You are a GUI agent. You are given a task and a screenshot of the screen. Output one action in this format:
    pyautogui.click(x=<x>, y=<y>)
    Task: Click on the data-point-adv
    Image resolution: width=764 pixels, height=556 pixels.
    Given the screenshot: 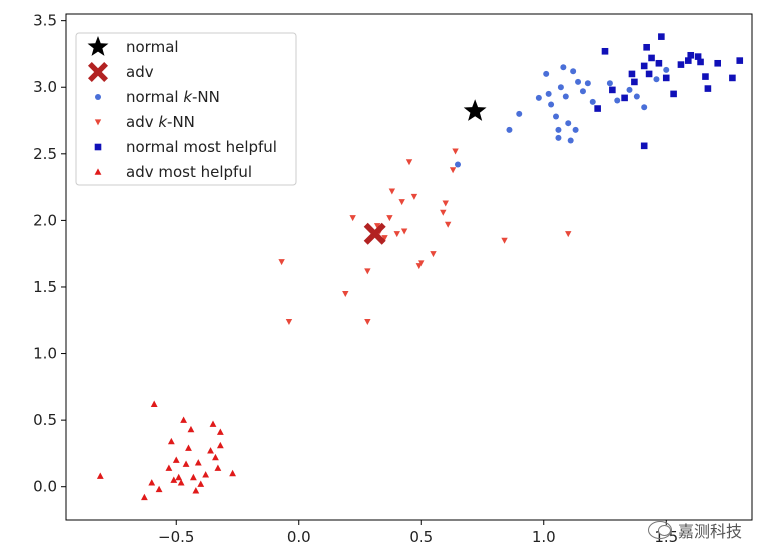 What is the action you would take?
    pyautogui.click(x=374, y=233)
    